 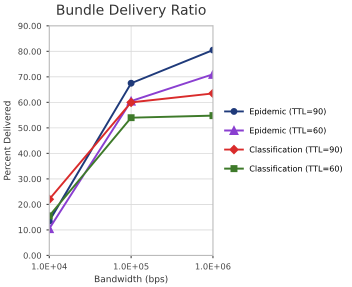 I want to click on y-tick-label: 90.00, so click(x=30, y=26).